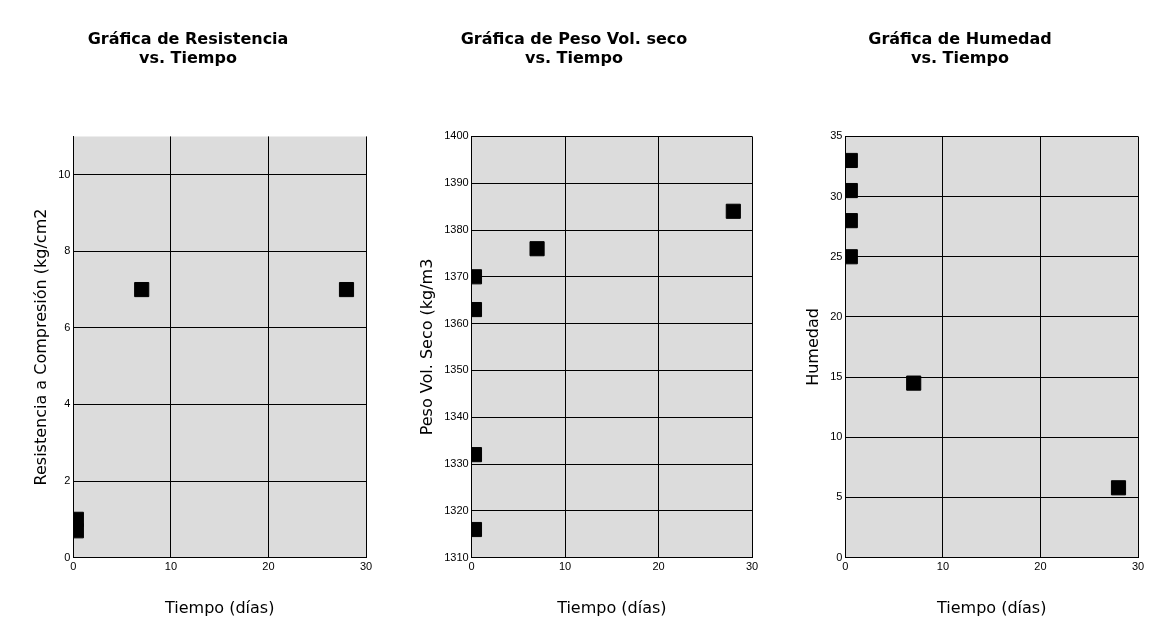 This screenshot has width=1159, height=632. What do you see at coordinates (836, 255) in the screenshot?
I see `y-tick-label: 25` at bounding box center [836, 255].